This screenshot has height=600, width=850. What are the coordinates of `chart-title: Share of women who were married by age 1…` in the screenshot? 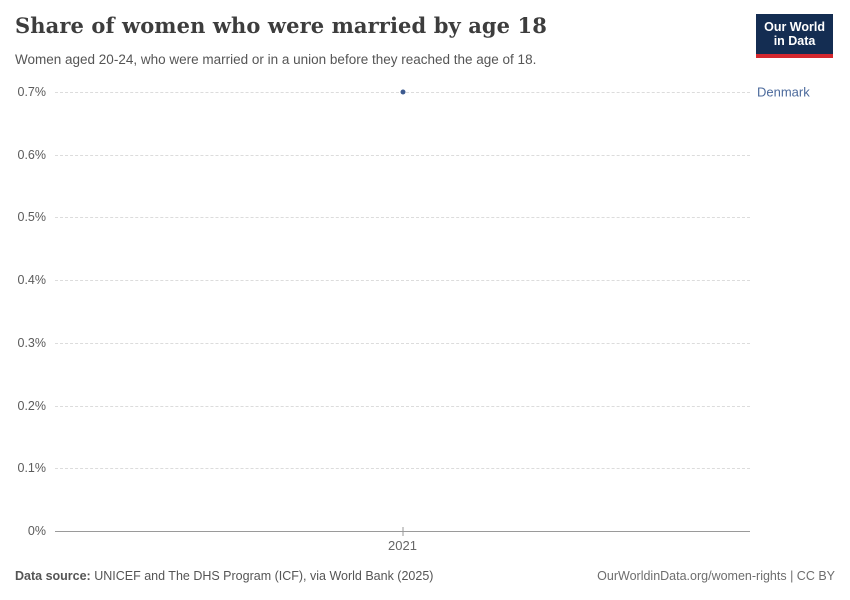 It's located at (281, 25).